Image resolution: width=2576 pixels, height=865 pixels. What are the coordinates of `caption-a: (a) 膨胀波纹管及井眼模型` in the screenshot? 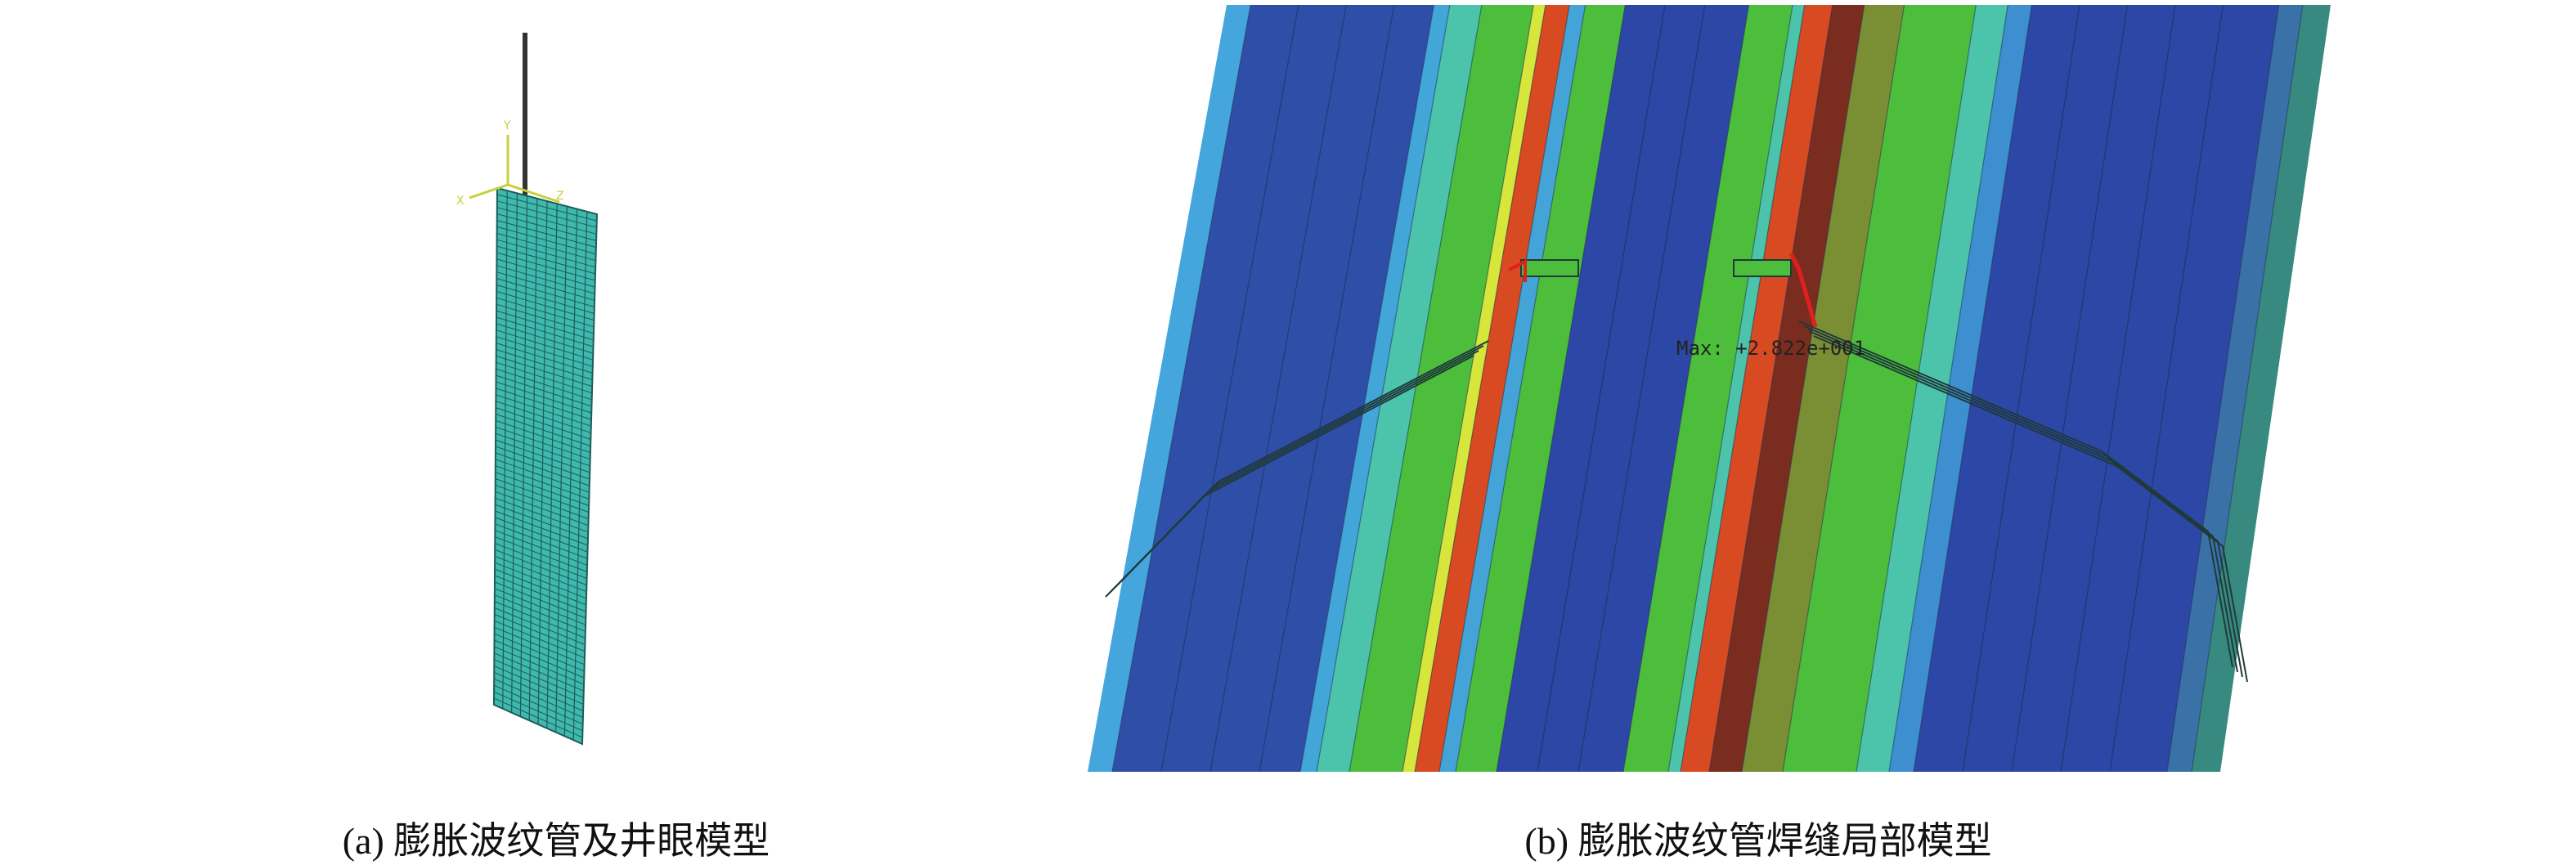 It's located at (556, 841).